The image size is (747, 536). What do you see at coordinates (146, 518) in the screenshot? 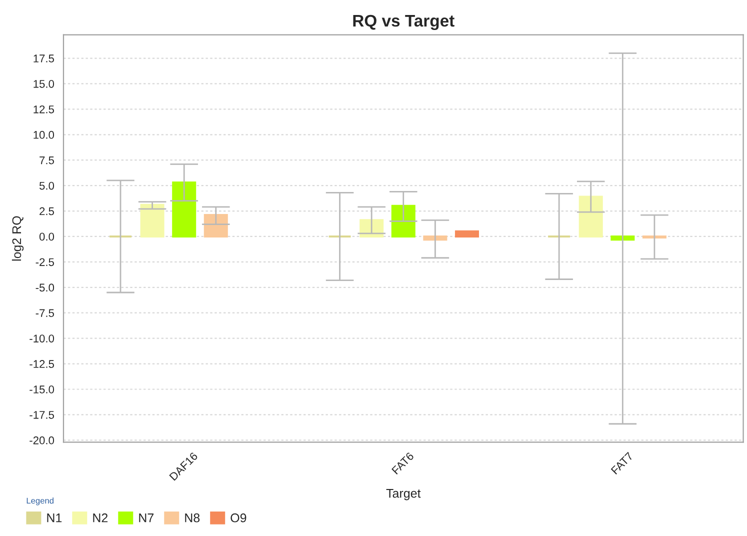
I see `legend-label: N7` at bounding box center [146, 518].